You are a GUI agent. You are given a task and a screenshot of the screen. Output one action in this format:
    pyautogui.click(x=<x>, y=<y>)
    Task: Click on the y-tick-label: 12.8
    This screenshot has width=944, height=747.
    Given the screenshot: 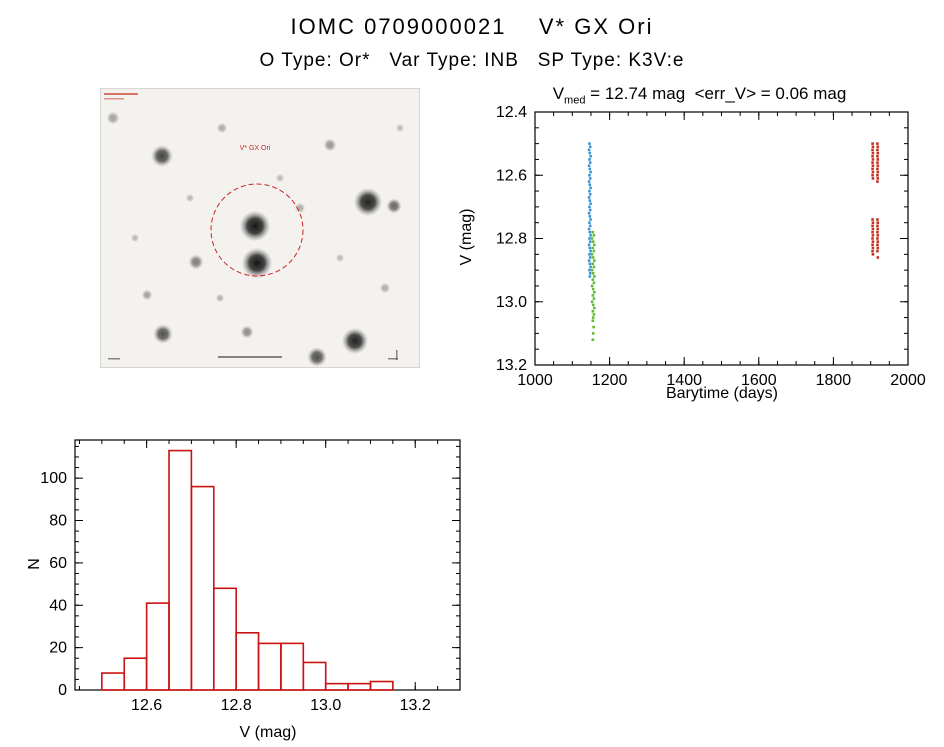 What is the action you would take?
    pyautogui.click(x=511, y=239)
    